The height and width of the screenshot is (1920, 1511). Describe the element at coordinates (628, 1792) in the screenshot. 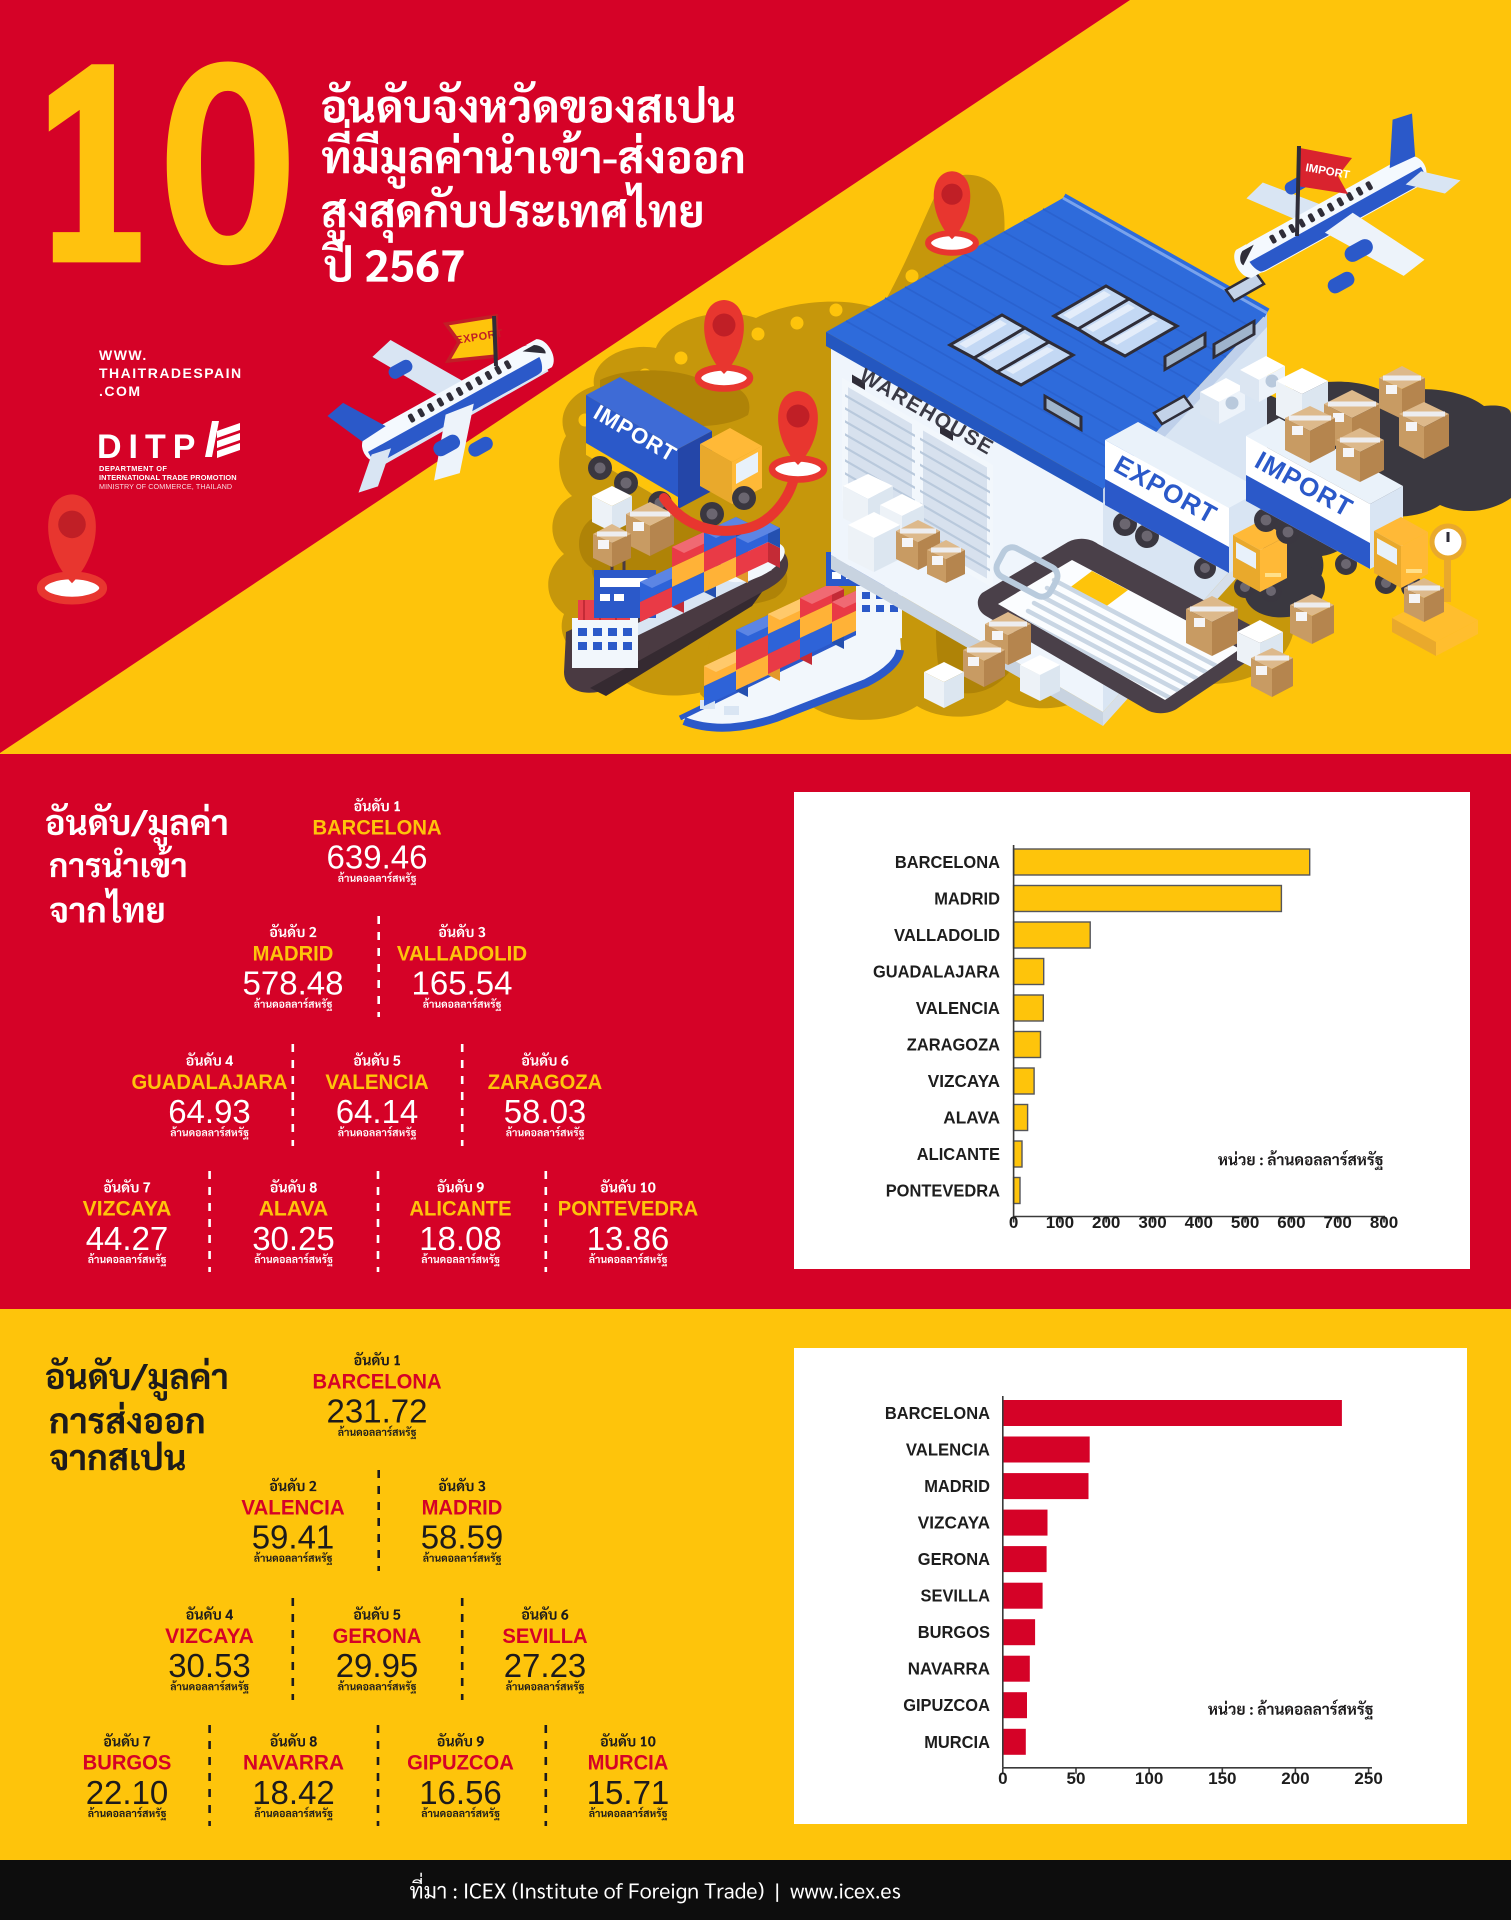

I see `svg-text: 15.71` at that location.